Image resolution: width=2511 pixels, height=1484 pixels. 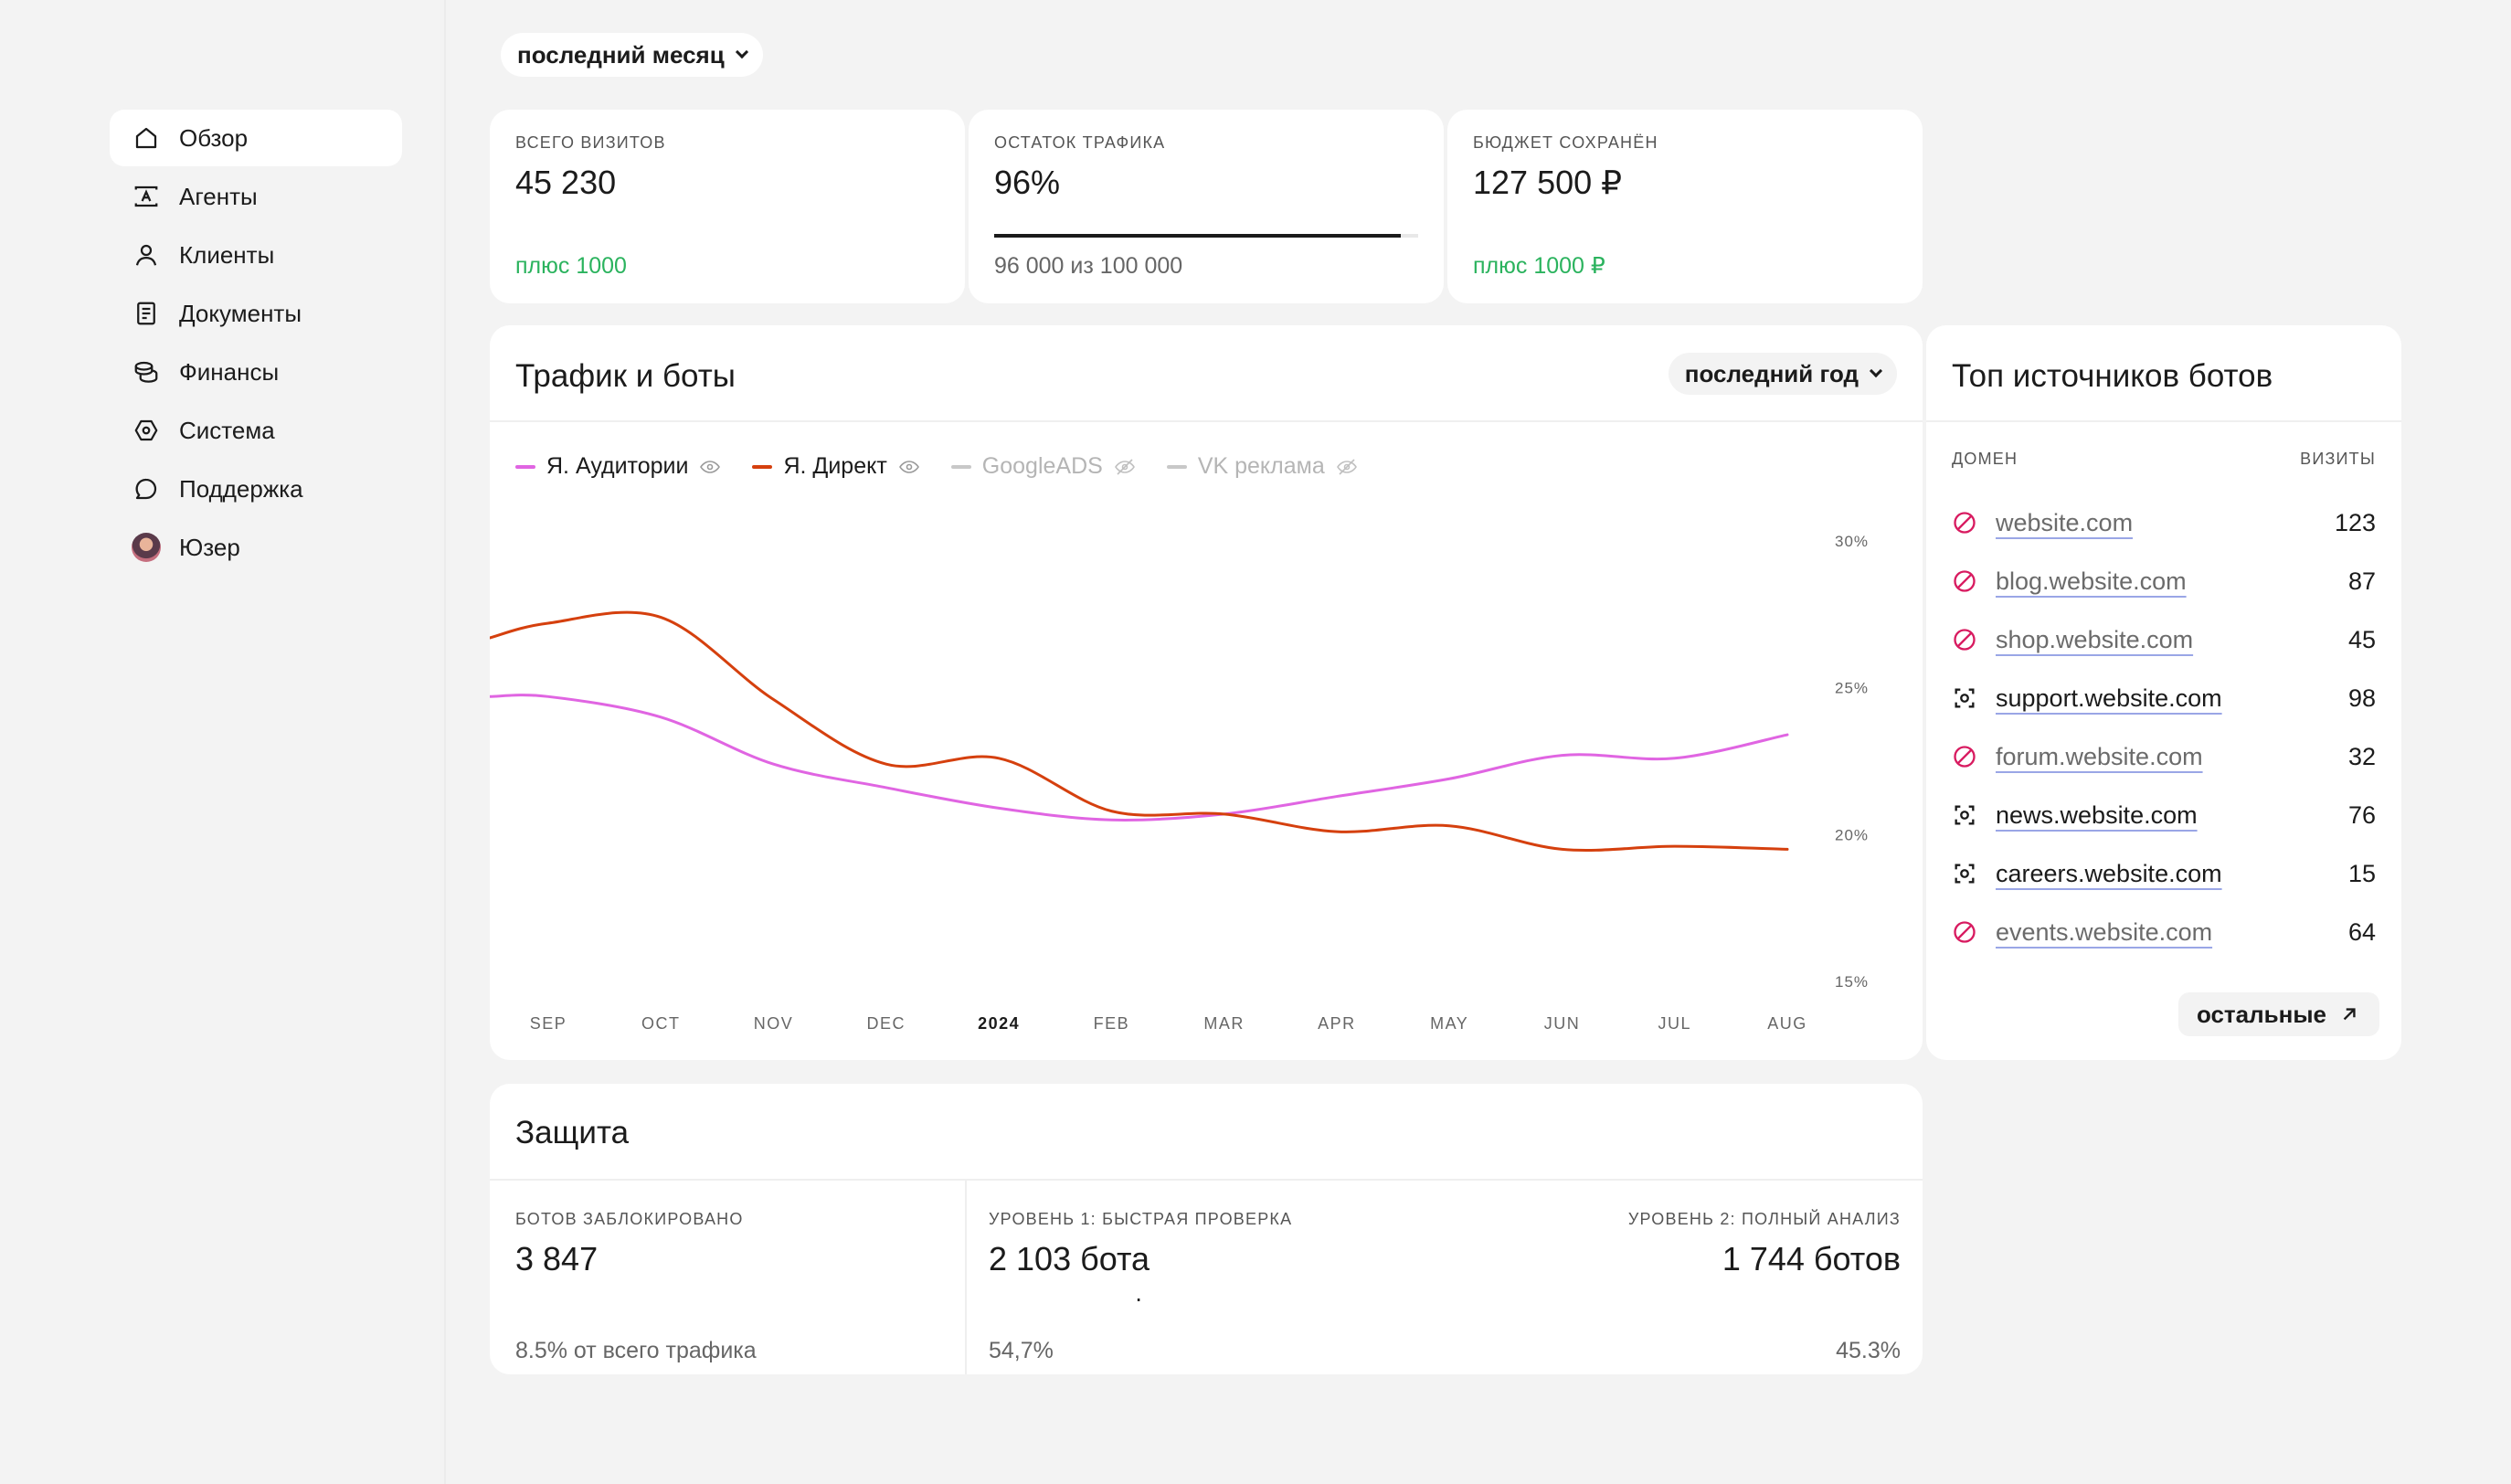 What do you see at coordinates (1539, 266) in the screenshot?
I see `kpi-delta: плюс 1000 ₽` at bounding box center [1539, 266].